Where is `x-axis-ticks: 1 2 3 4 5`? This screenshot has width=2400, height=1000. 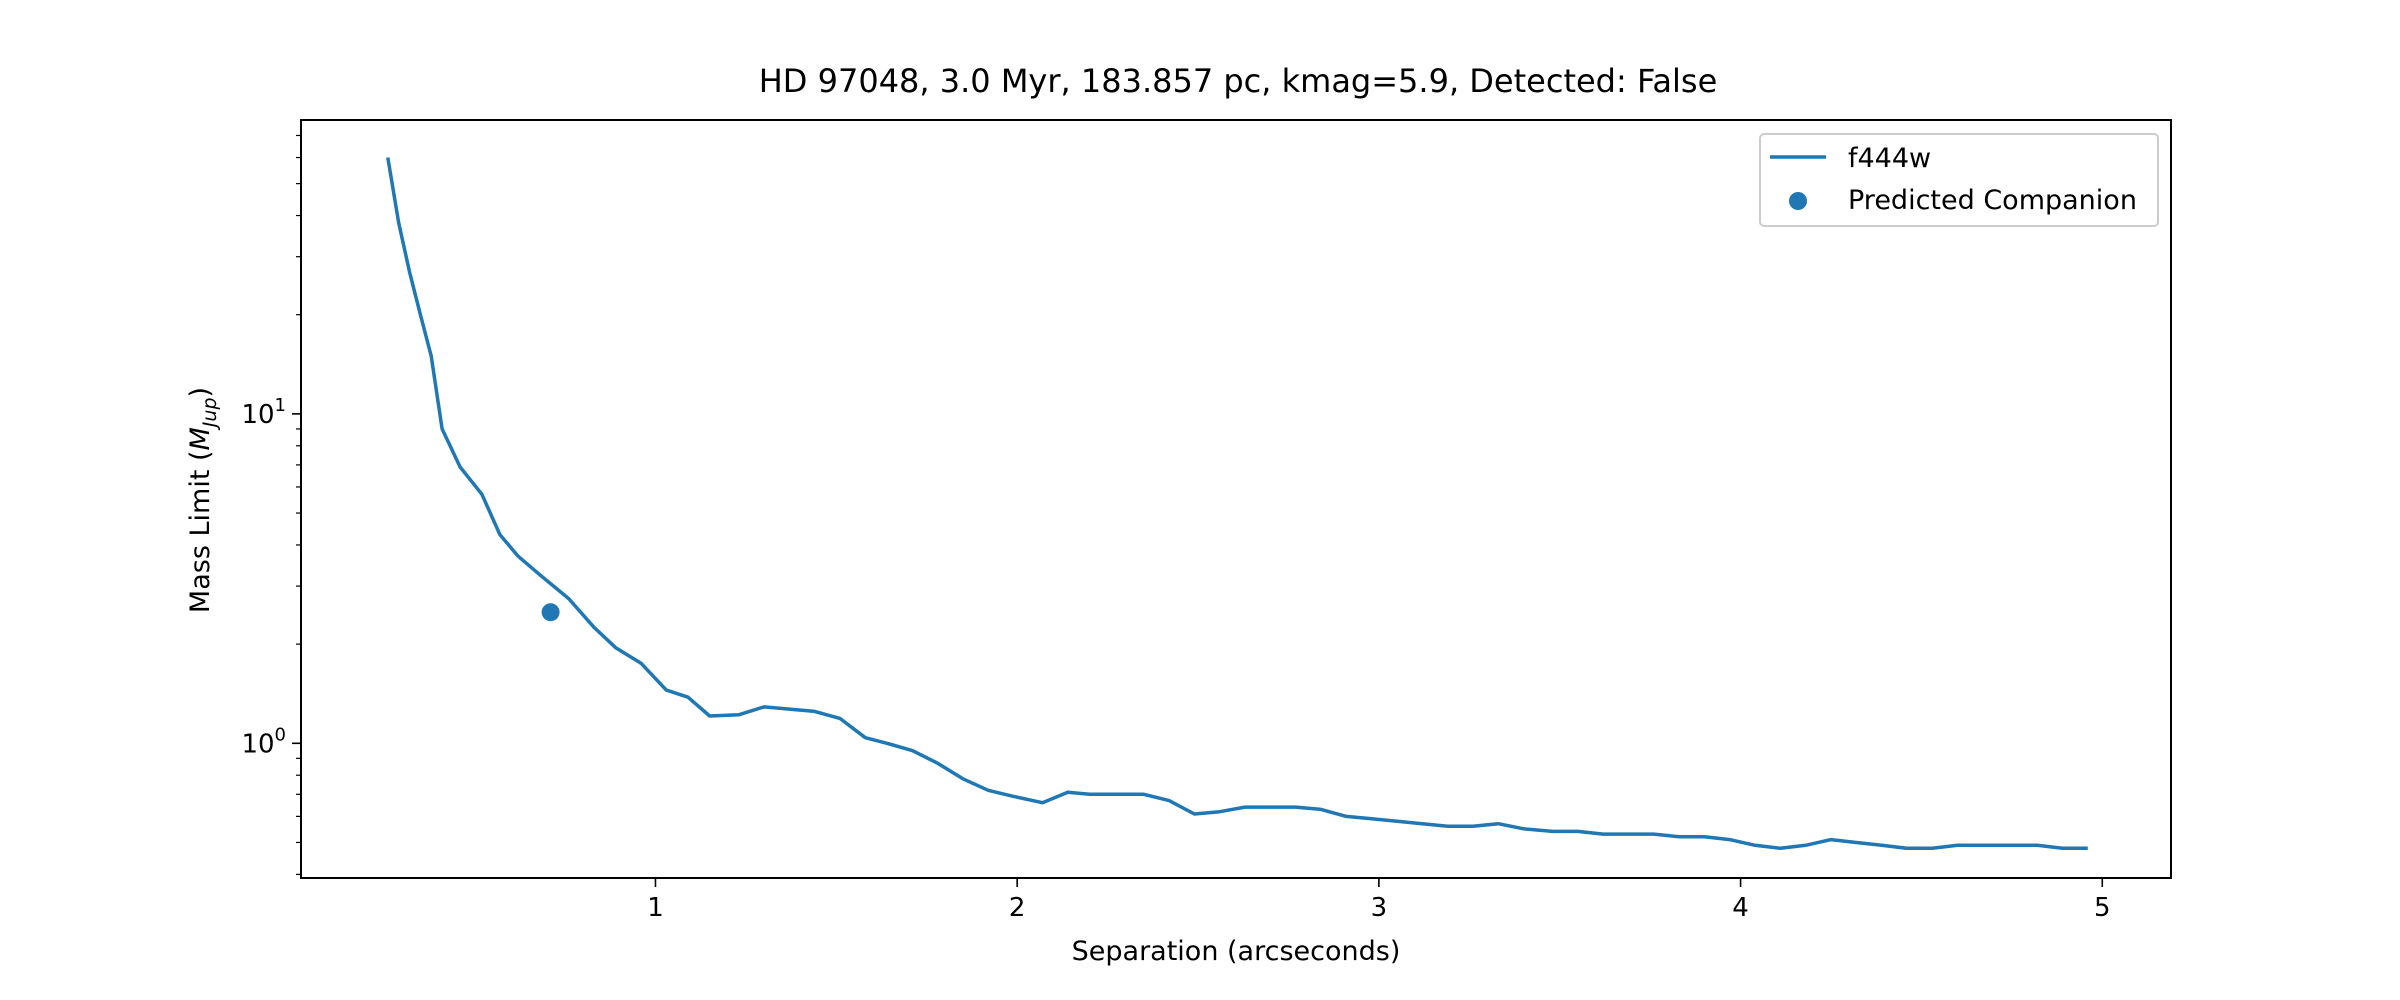 x-axis-ticks: 1 2 3 4 5 is located at coordinates (1379, 900).